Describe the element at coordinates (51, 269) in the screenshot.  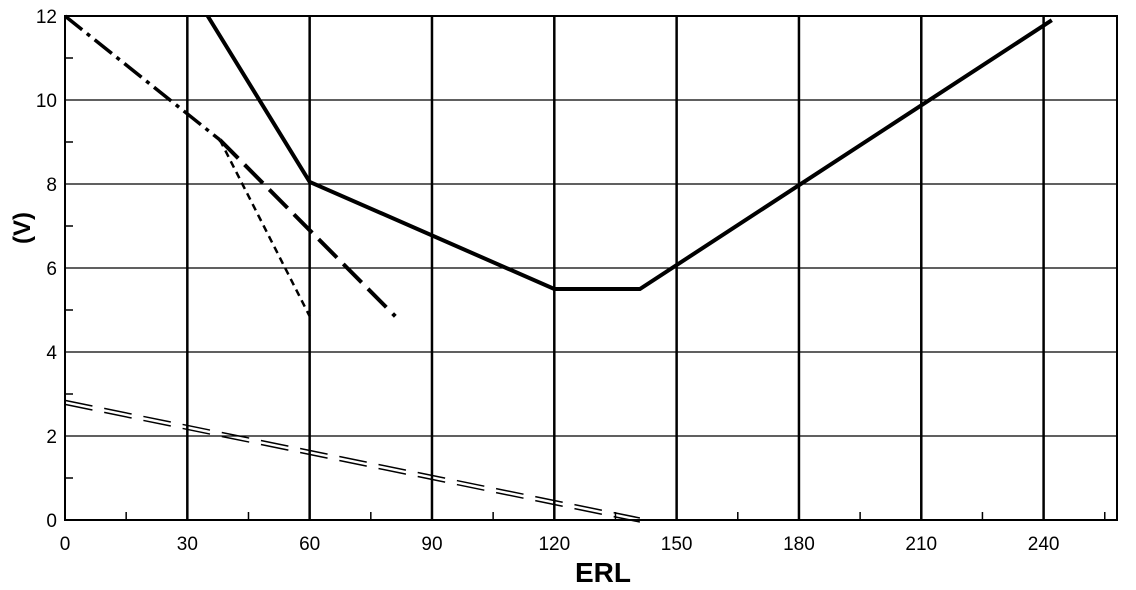
I see `y-tick-label-6: 6` at that location.